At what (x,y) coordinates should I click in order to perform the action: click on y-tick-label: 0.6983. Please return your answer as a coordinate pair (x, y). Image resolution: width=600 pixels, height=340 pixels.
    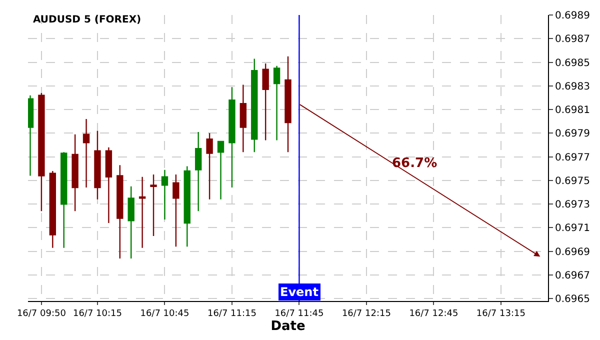
    Looking at the image, I should click on (572, 86).